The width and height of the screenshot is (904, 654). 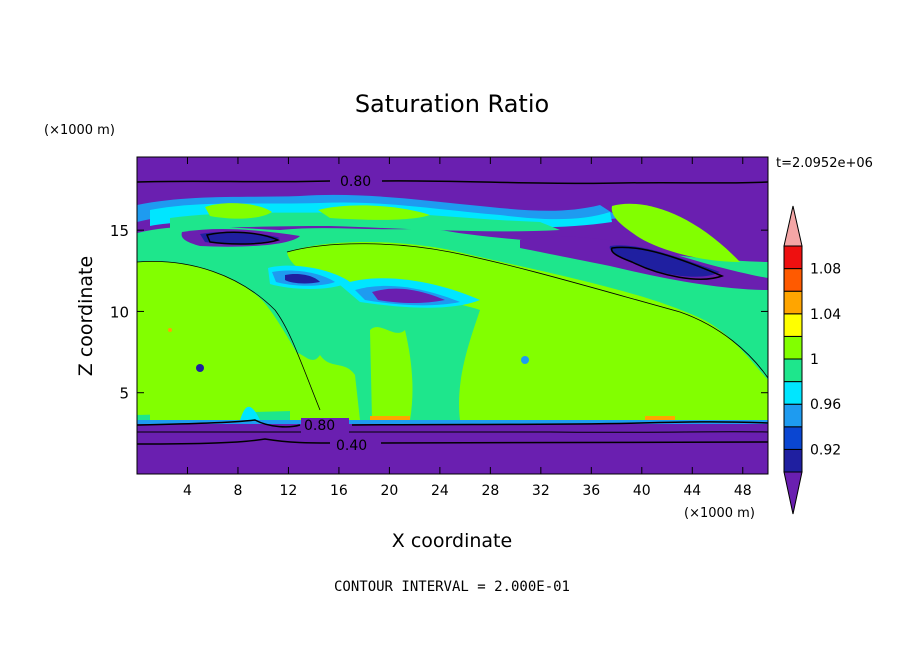 What do you see at coordinates (452, 104) in the screenshot?
I see `chart-title: Saturation Ratio` at bounding box center [452, 104].